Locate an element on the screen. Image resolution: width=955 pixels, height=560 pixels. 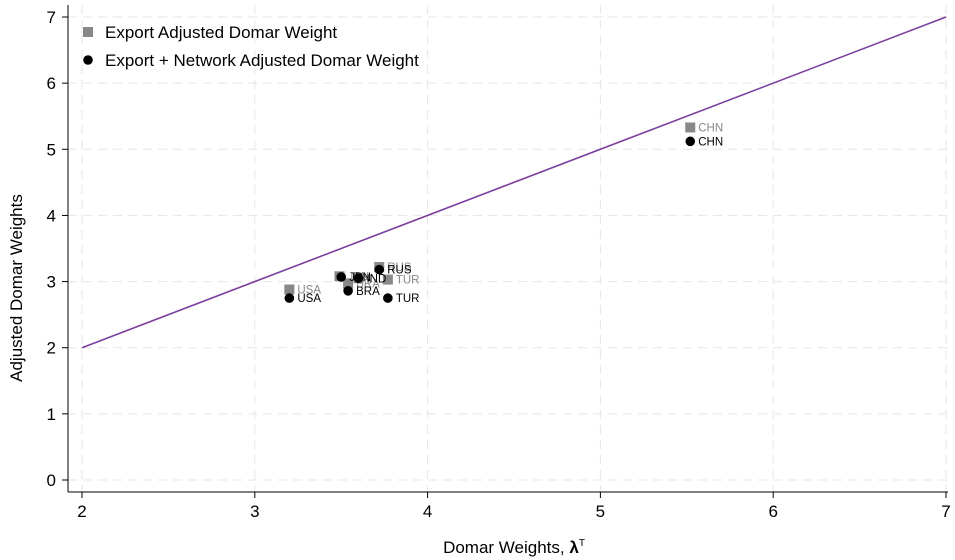
point-circle-jpn is located at coordinates (341, 277).